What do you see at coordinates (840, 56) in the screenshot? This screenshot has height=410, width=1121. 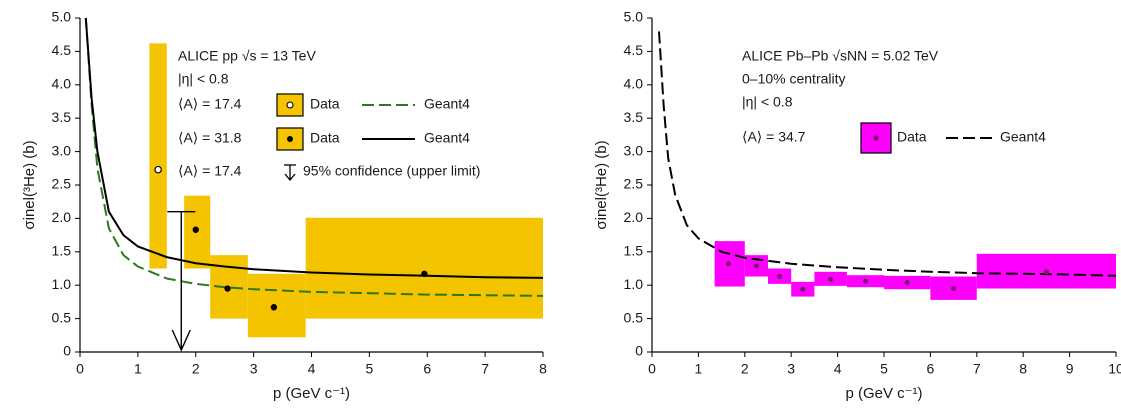 I see `annotation-line: ALICE Pb–Pb √sNN = 5.02 TeV` at bounding box center [840, 56].